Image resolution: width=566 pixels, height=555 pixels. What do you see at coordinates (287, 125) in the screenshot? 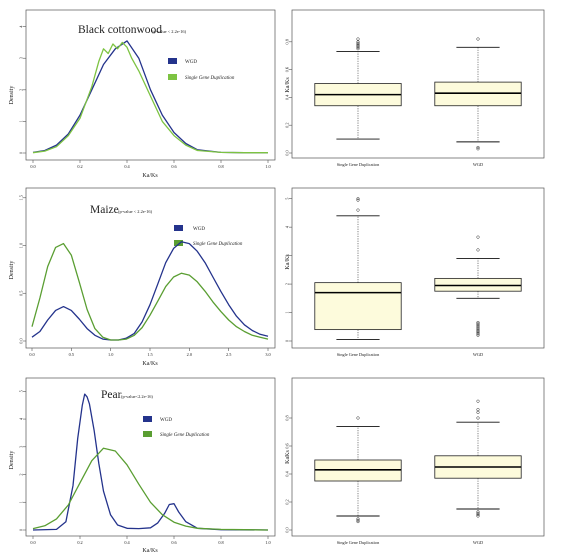
I see `y-tick-label: 0.2` at bounding box center [287, 125].